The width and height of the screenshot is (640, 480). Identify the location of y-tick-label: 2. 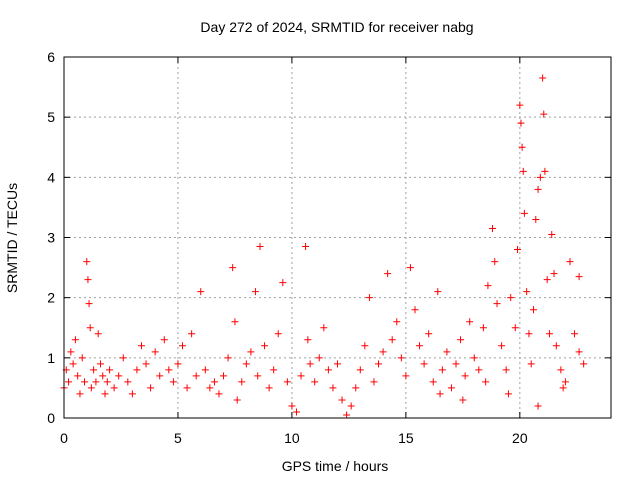
(51, 298).